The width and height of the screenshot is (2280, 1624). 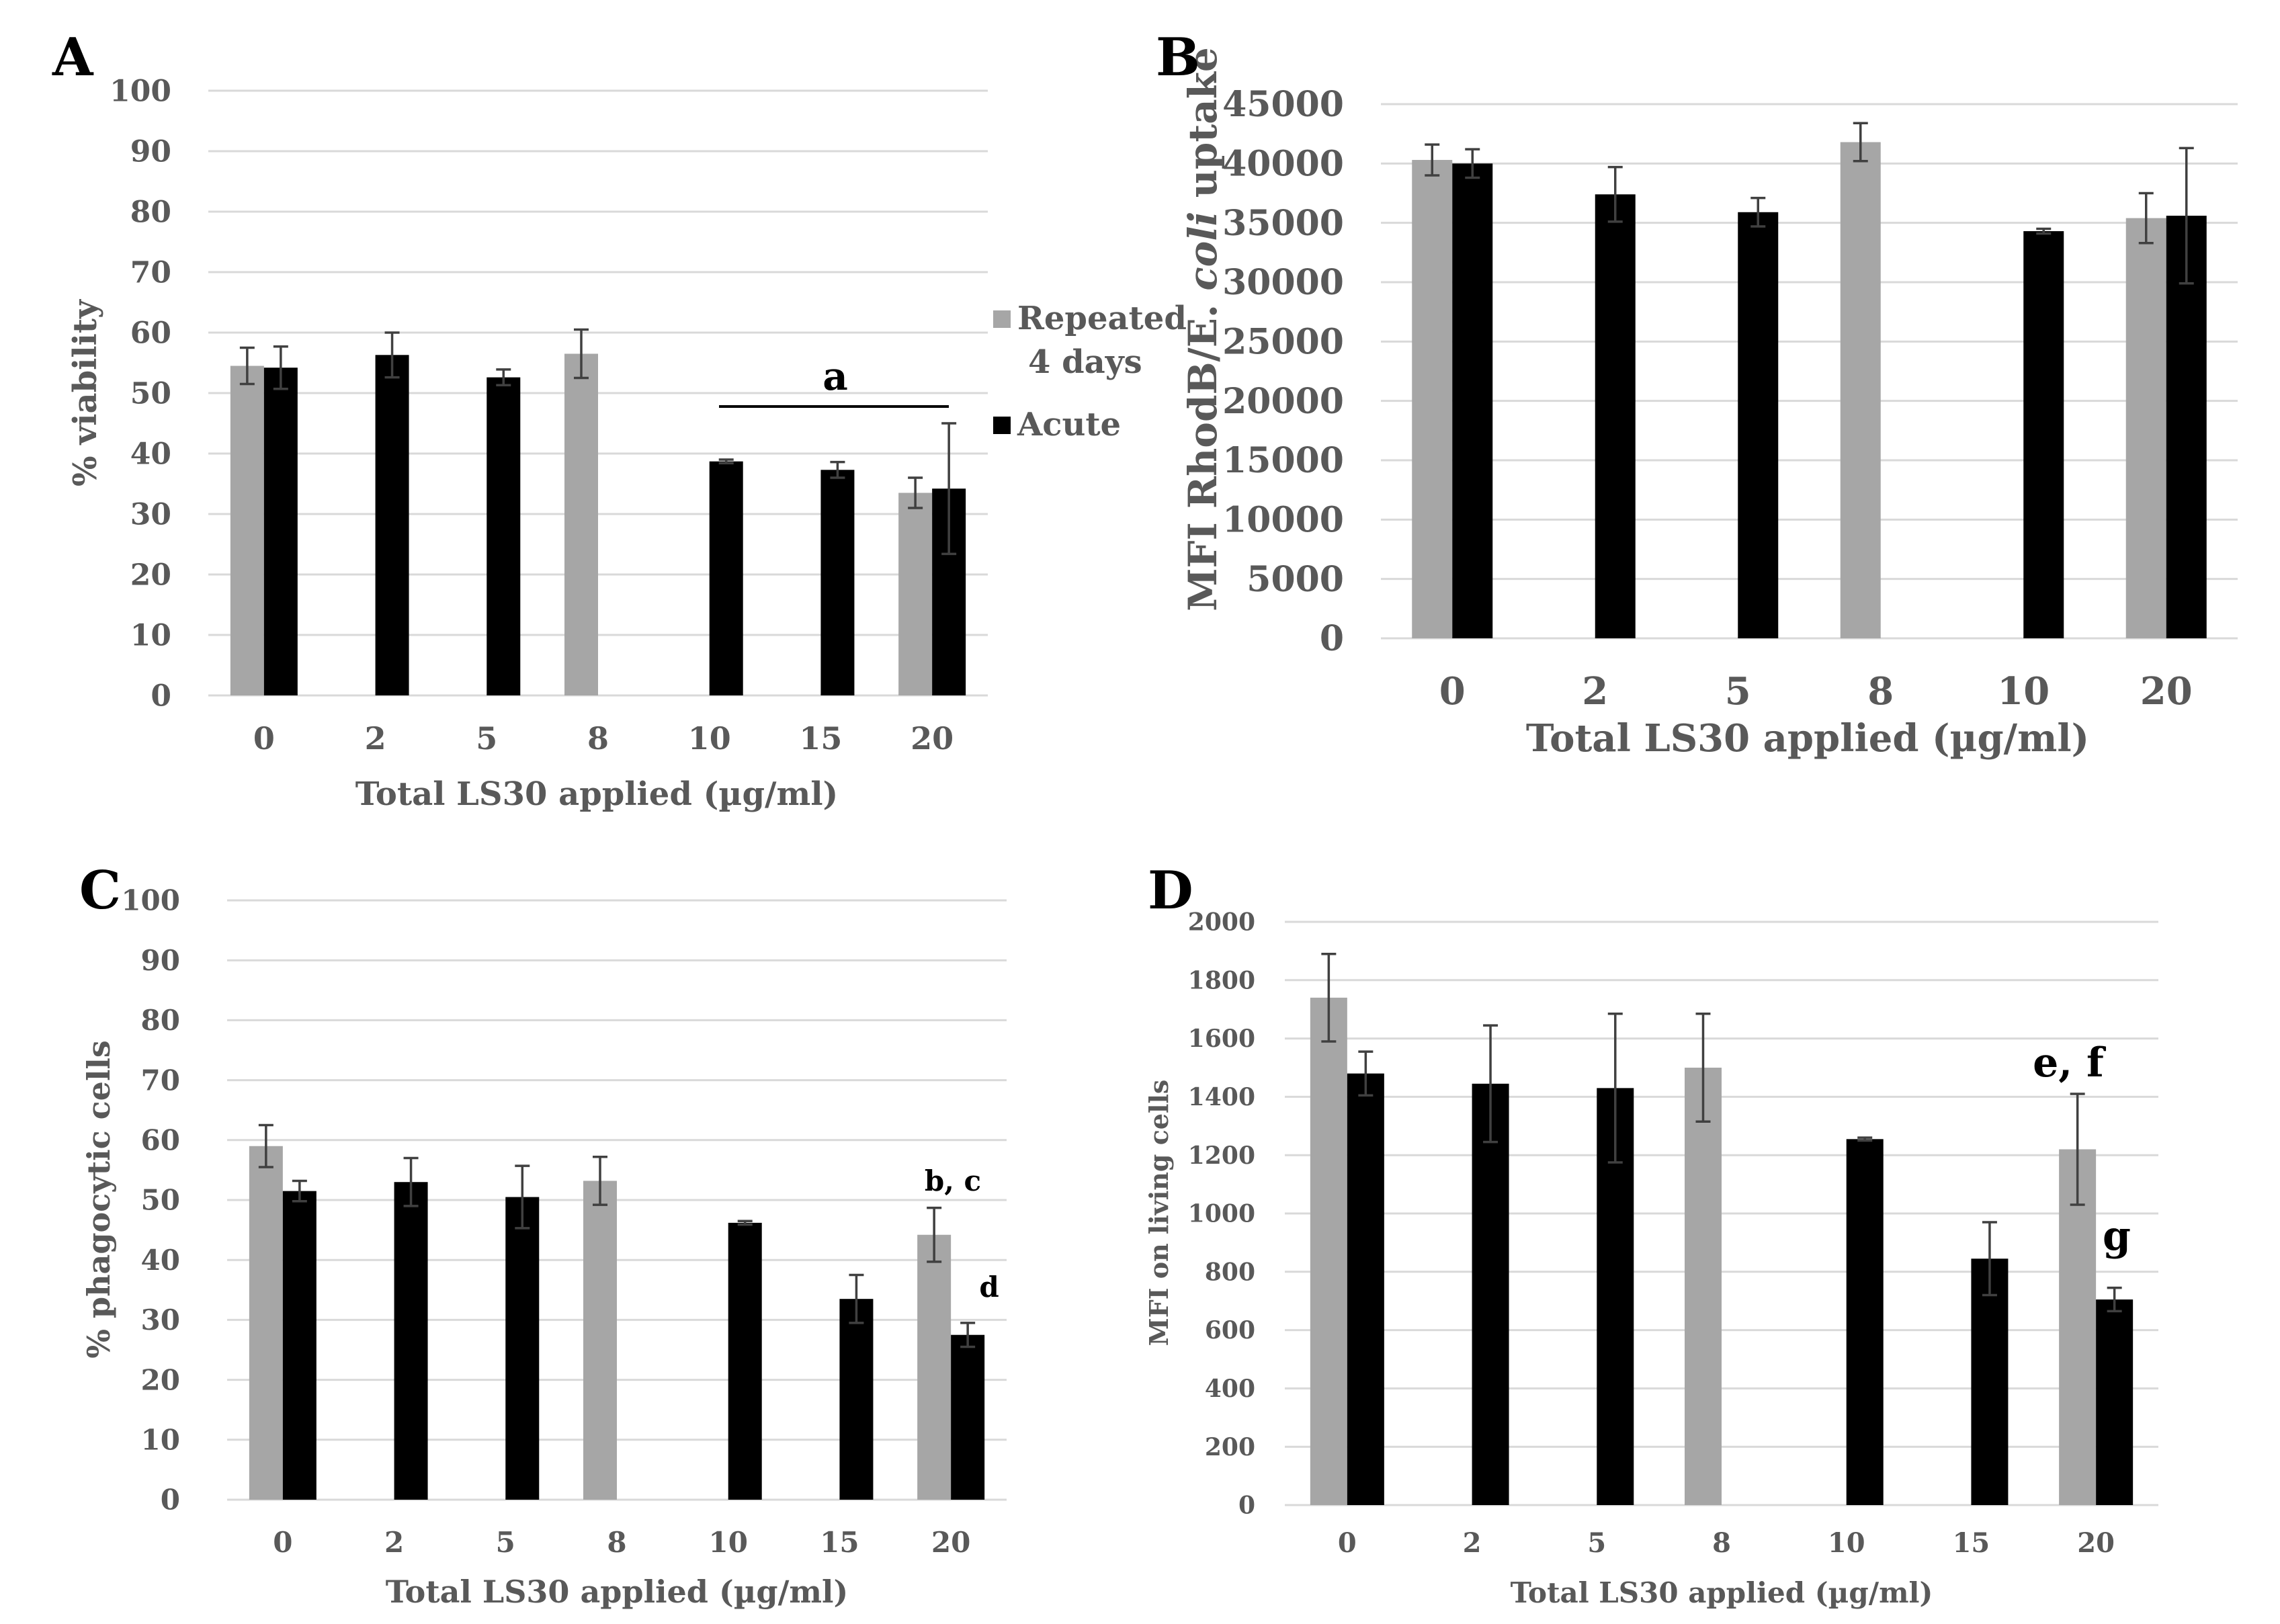 What do you see at coordinates (1221, 1214) in the screenshot?
I see `y-tick-label: 1000` at bounding box center [1221, 1214].